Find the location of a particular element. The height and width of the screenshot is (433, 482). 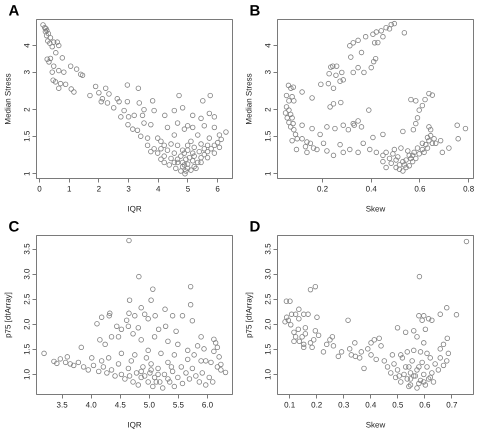

x-tick-label: 5.0 is located at coordinates (150, 405).